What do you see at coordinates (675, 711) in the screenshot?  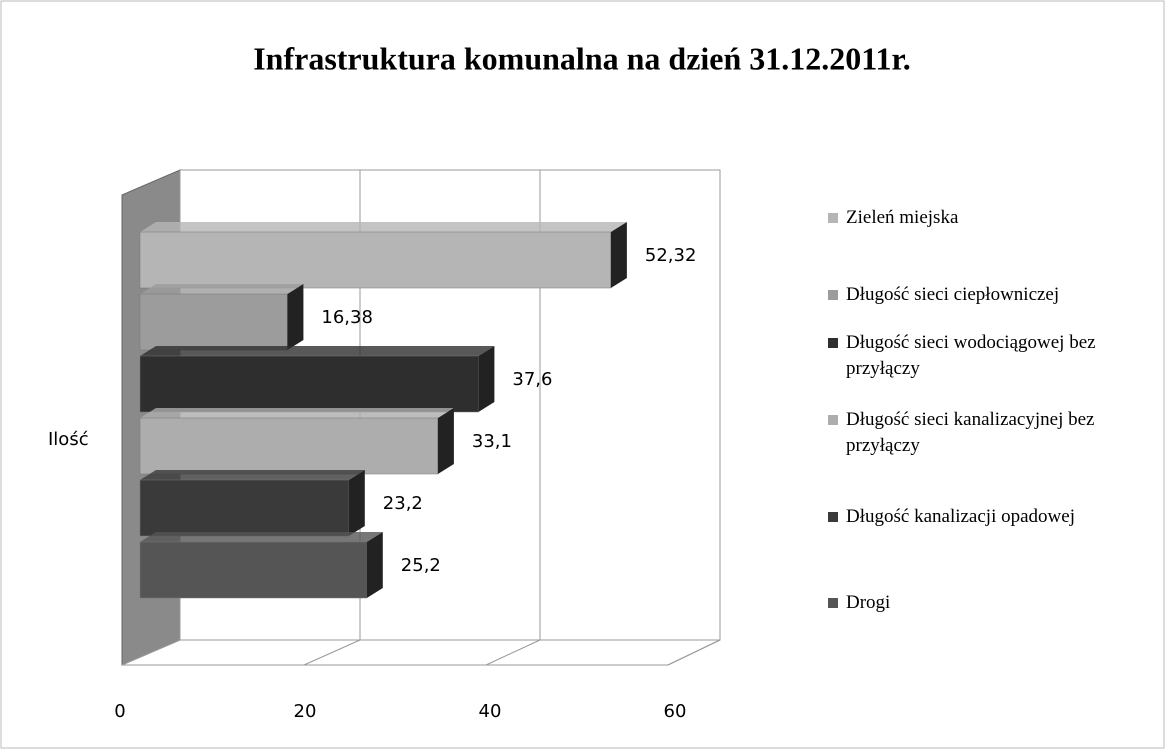 I see `x-tick-label: 60` at bounding box center [675, 711].